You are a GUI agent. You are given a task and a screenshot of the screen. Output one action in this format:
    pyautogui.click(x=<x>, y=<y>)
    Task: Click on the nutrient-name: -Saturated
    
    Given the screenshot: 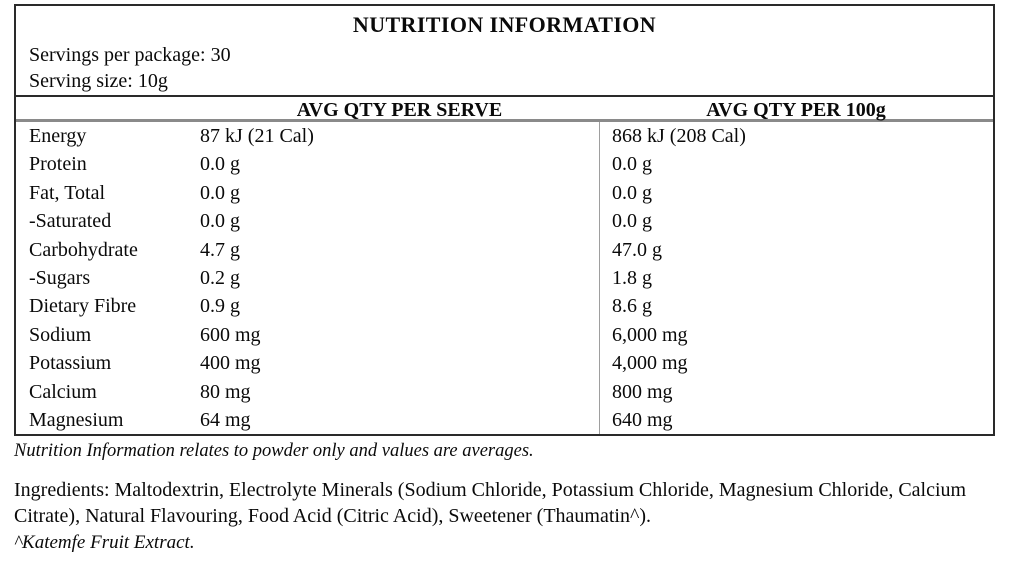 What is the action you would take?
    pyautogui.click(x=70, y=221)
    